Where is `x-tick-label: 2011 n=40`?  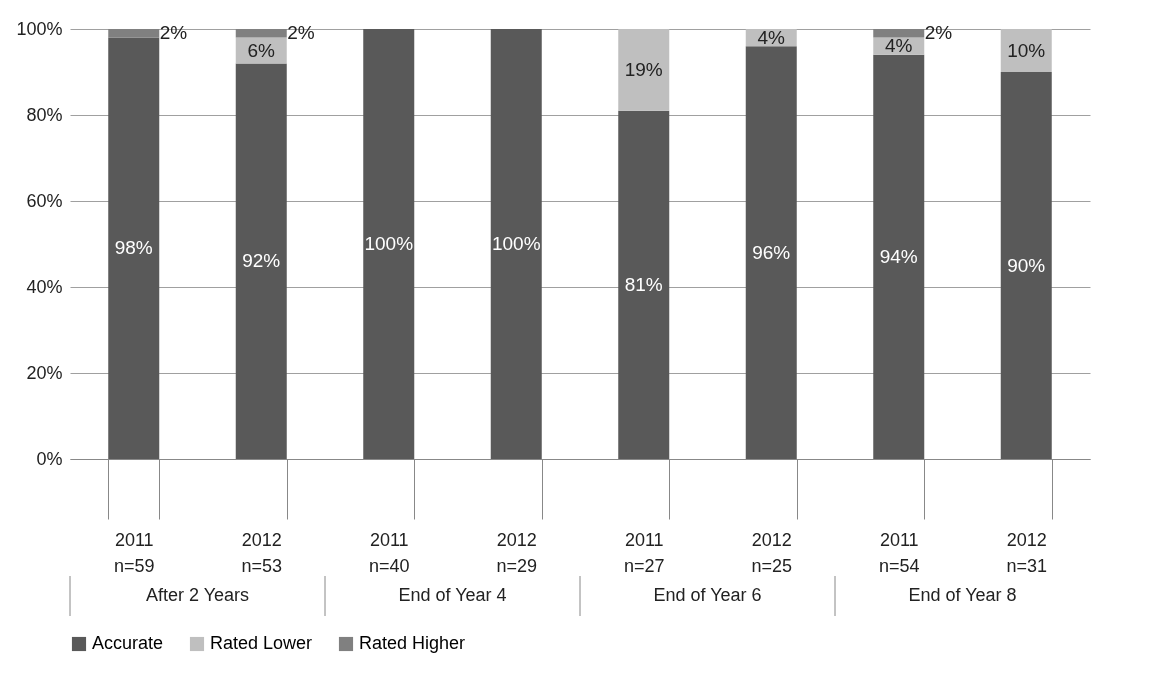 x-tick-label: 2011 n=40 is located at coordinates (389, 552).